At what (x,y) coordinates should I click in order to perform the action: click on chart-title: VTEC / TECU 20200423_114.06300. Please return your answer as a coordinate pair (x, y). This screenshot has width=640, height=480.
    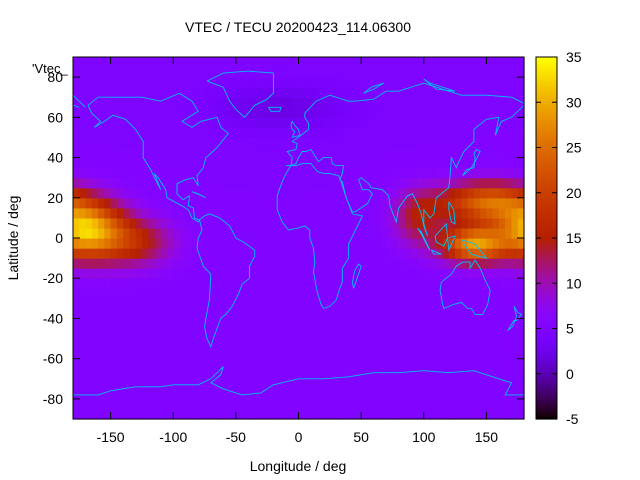
    Looking at the image, I should click on (298, 27).